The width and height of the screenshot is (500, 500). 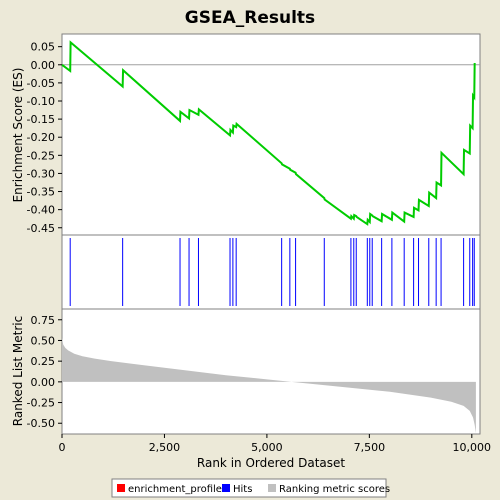 I want to click on metric-y-tick-label: 0.00, so click(x=43, y=382).